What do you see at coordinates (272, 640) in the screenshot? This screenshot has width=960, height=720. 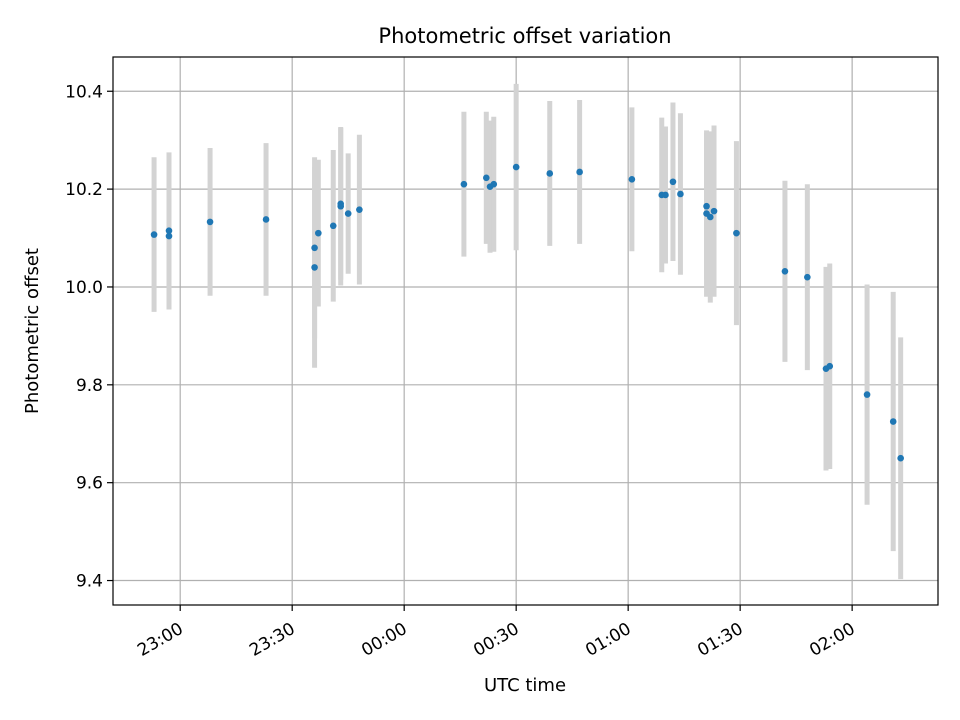 I see `x-tick-label: 23:30` at bounding box center [272, 640].